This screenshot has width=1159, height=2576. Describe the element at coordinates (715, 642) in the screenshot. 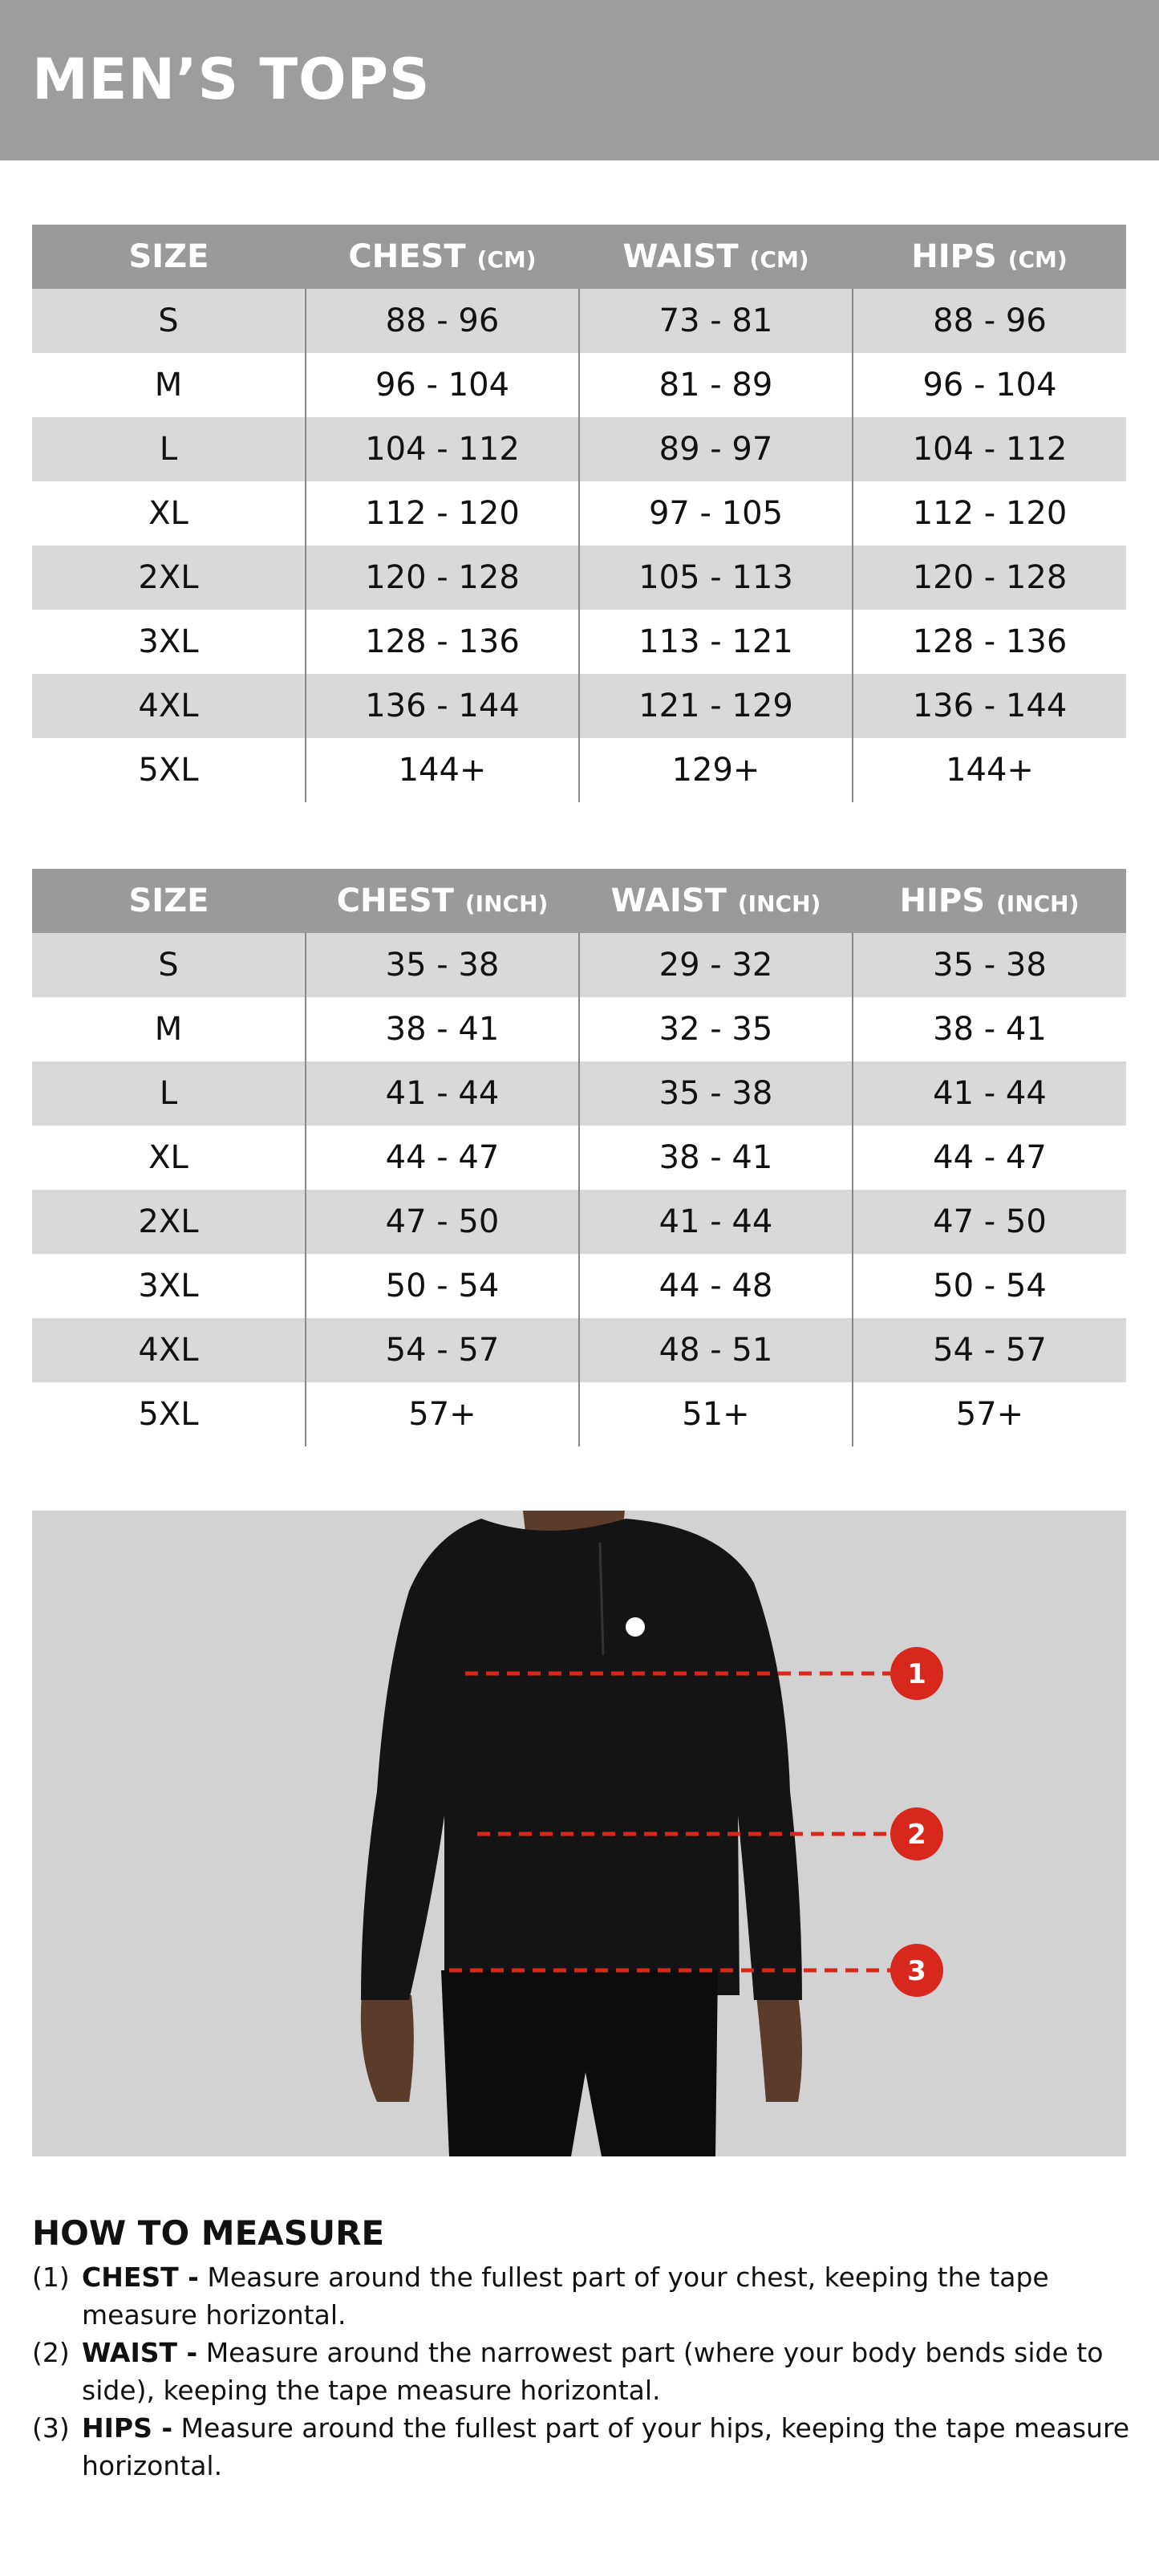

I see `table-cell: 113 - 121` at that location.